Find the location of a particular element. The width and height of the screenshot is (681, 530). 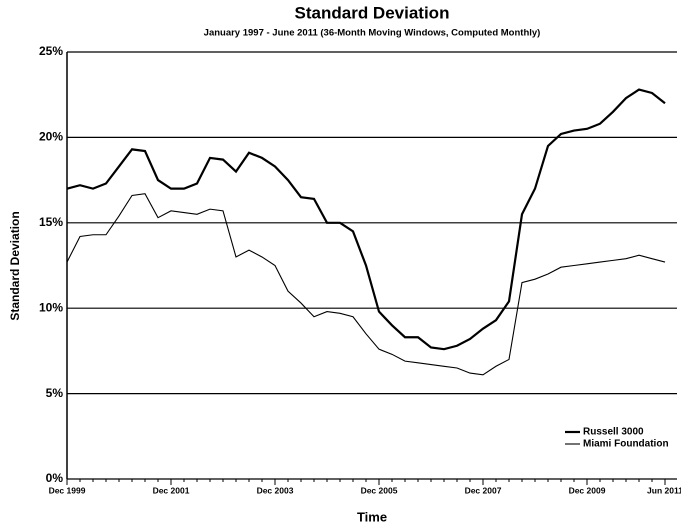

x-tick-label: Dec 2001 is located at coordinates (171, 490).